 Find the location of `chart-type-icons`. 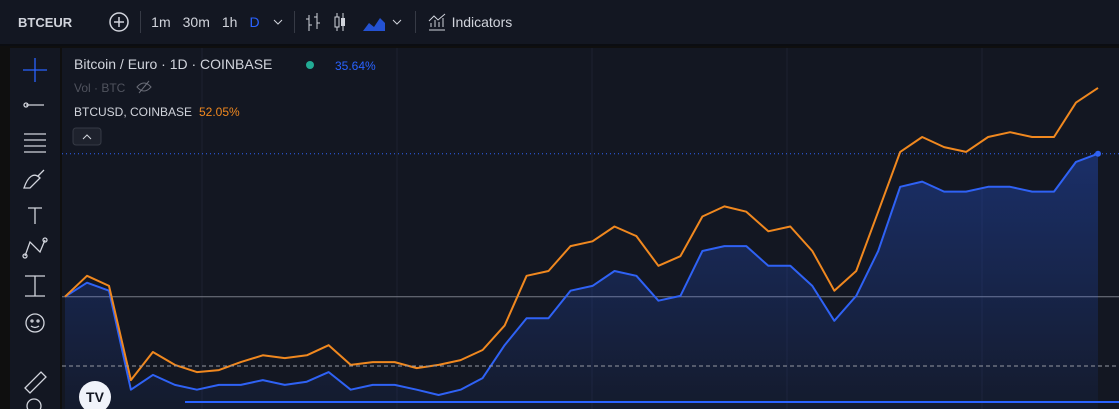

chart-type-icons is located at coordinates (355, 22).